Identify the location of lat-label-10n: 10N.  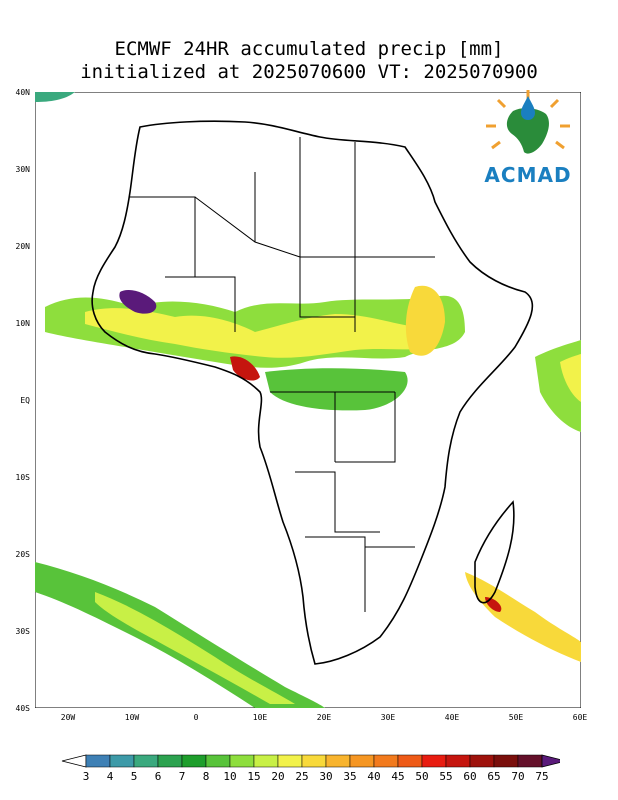
(22, 323).